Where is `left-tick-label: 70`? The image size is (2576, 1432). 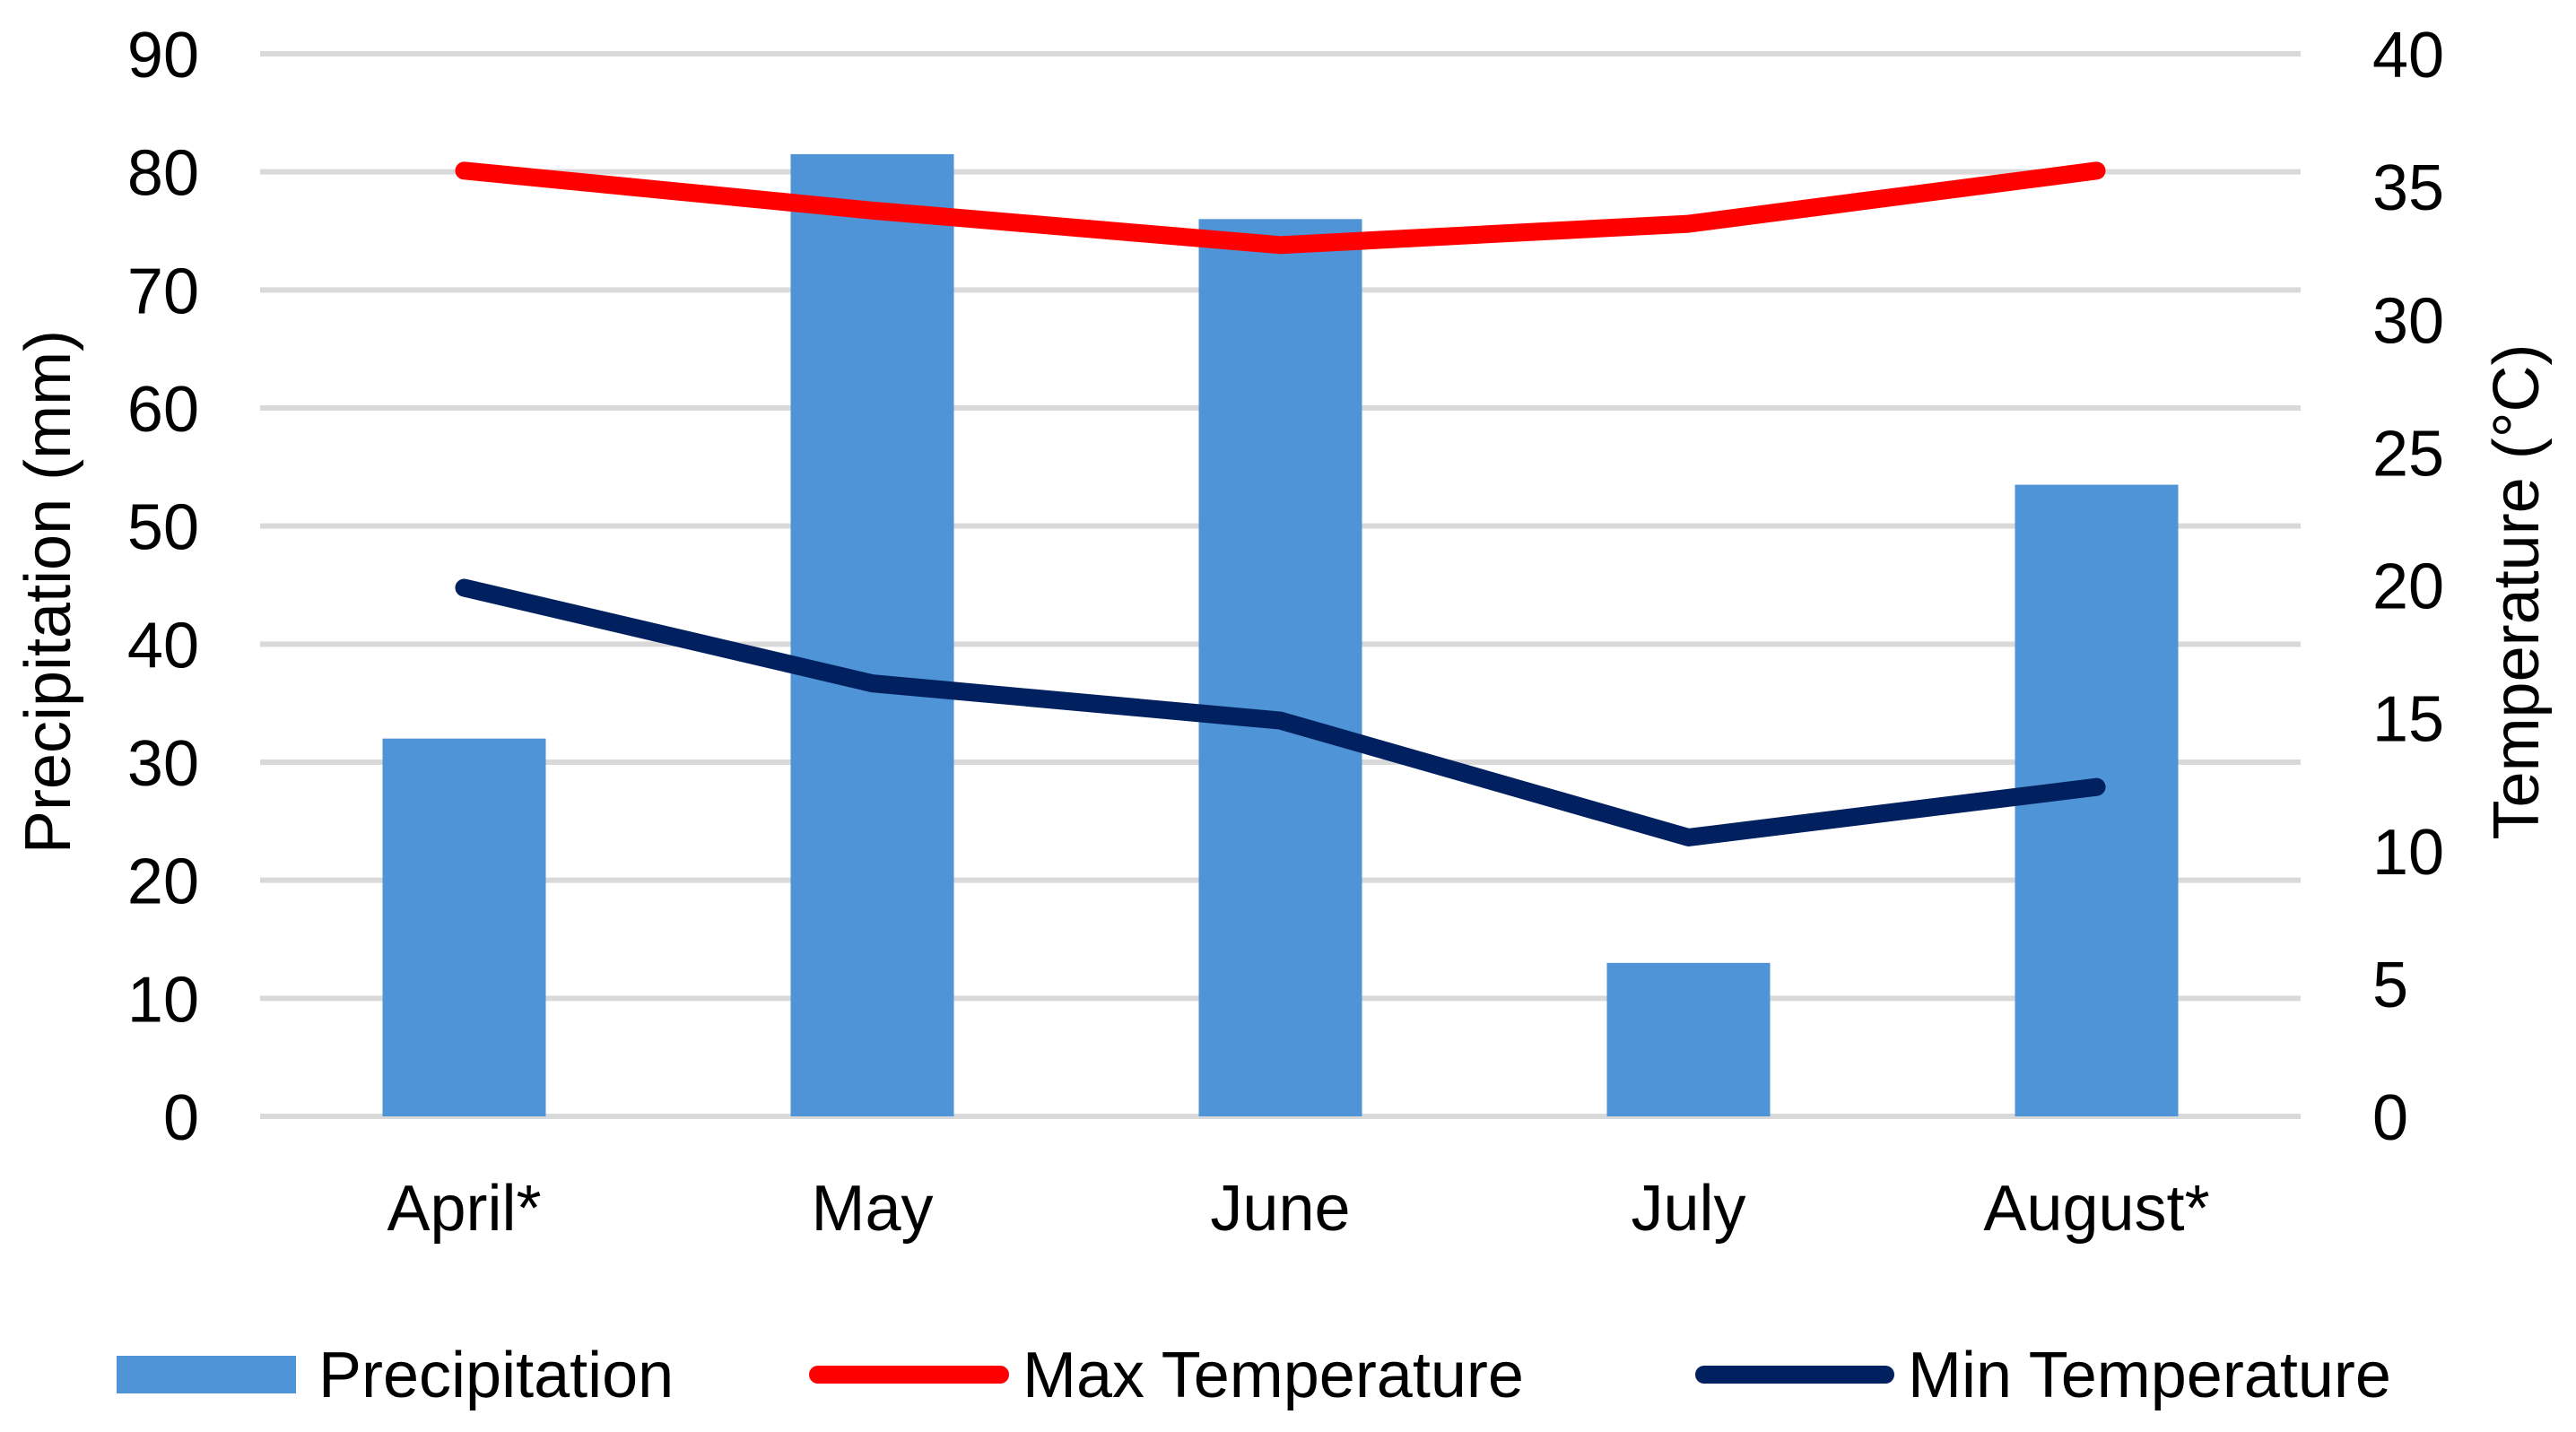 left-tick-label: 70 is located at coordinates (163, 291).